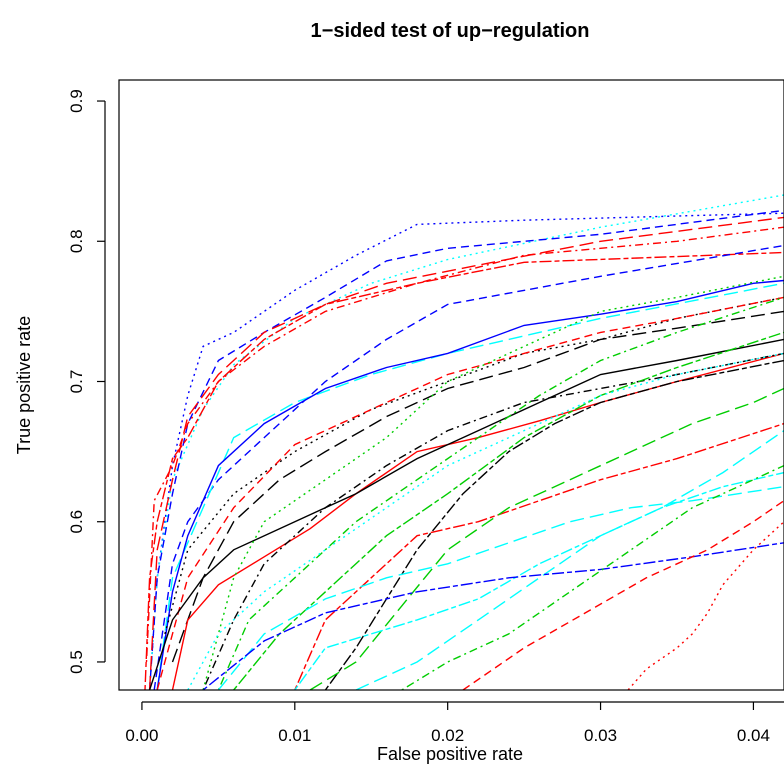 The width and height of the screenshot is (784, 771). Describe the element at coordinates (447, 735) in the screenshot. I see `x-tick-label: 0.02` at that location.